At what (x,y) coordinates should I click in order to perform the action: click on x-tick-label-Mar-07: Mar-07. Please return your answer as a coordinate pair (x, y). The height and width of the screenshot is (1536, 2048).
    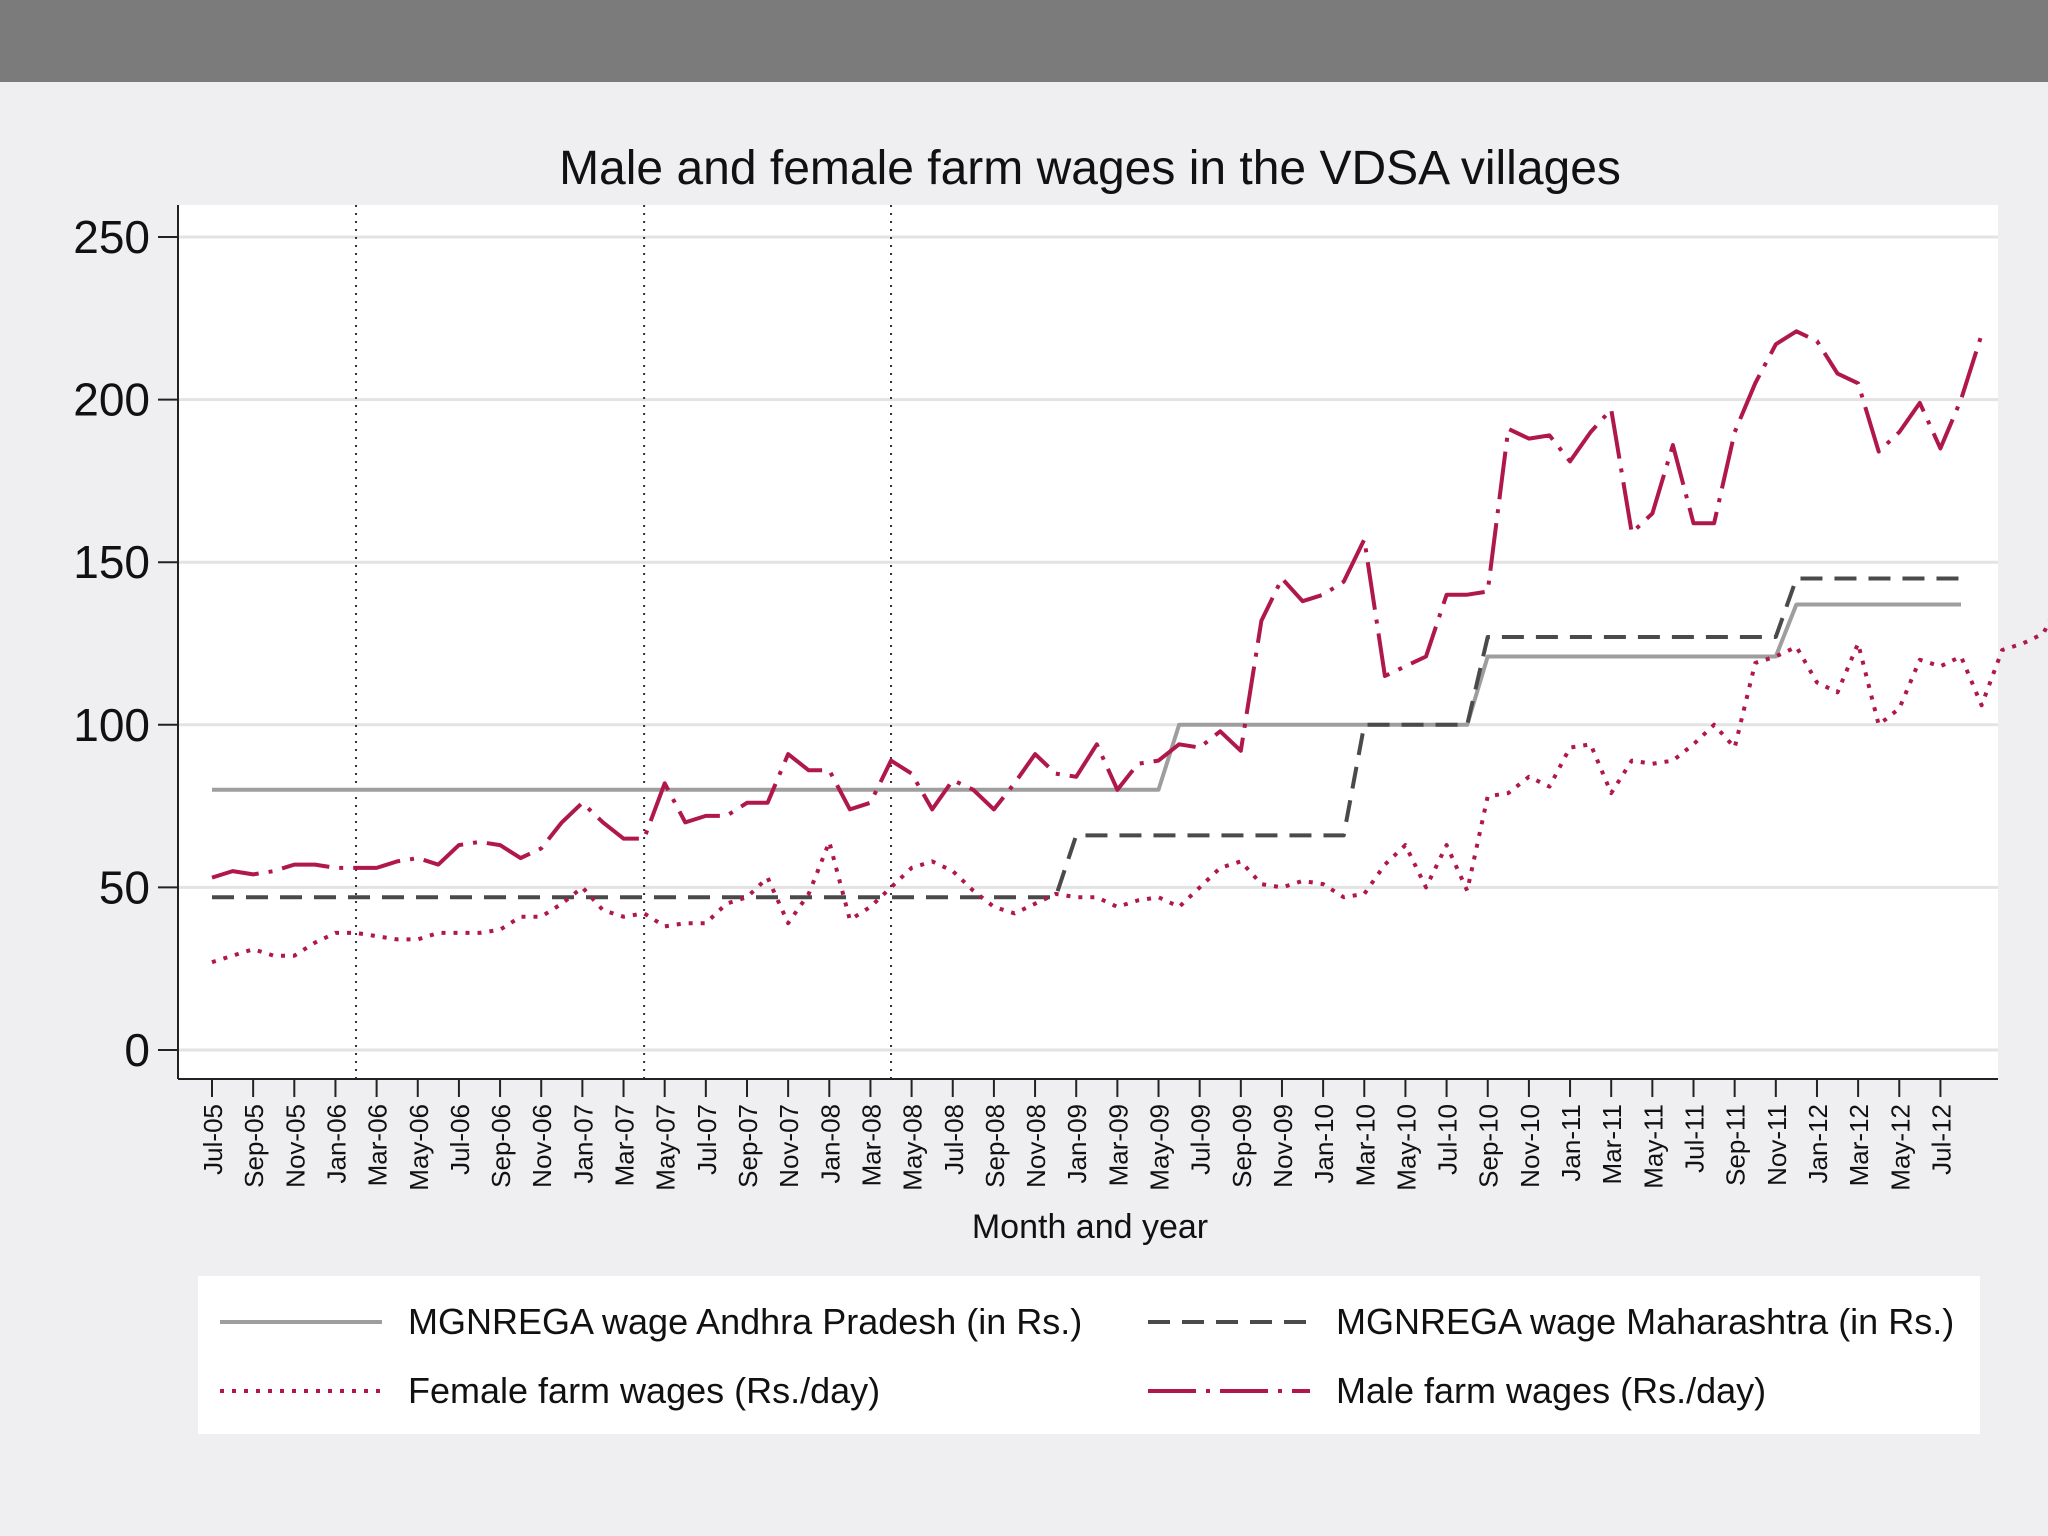
    Looking at the image, I should click on (625, 1145).